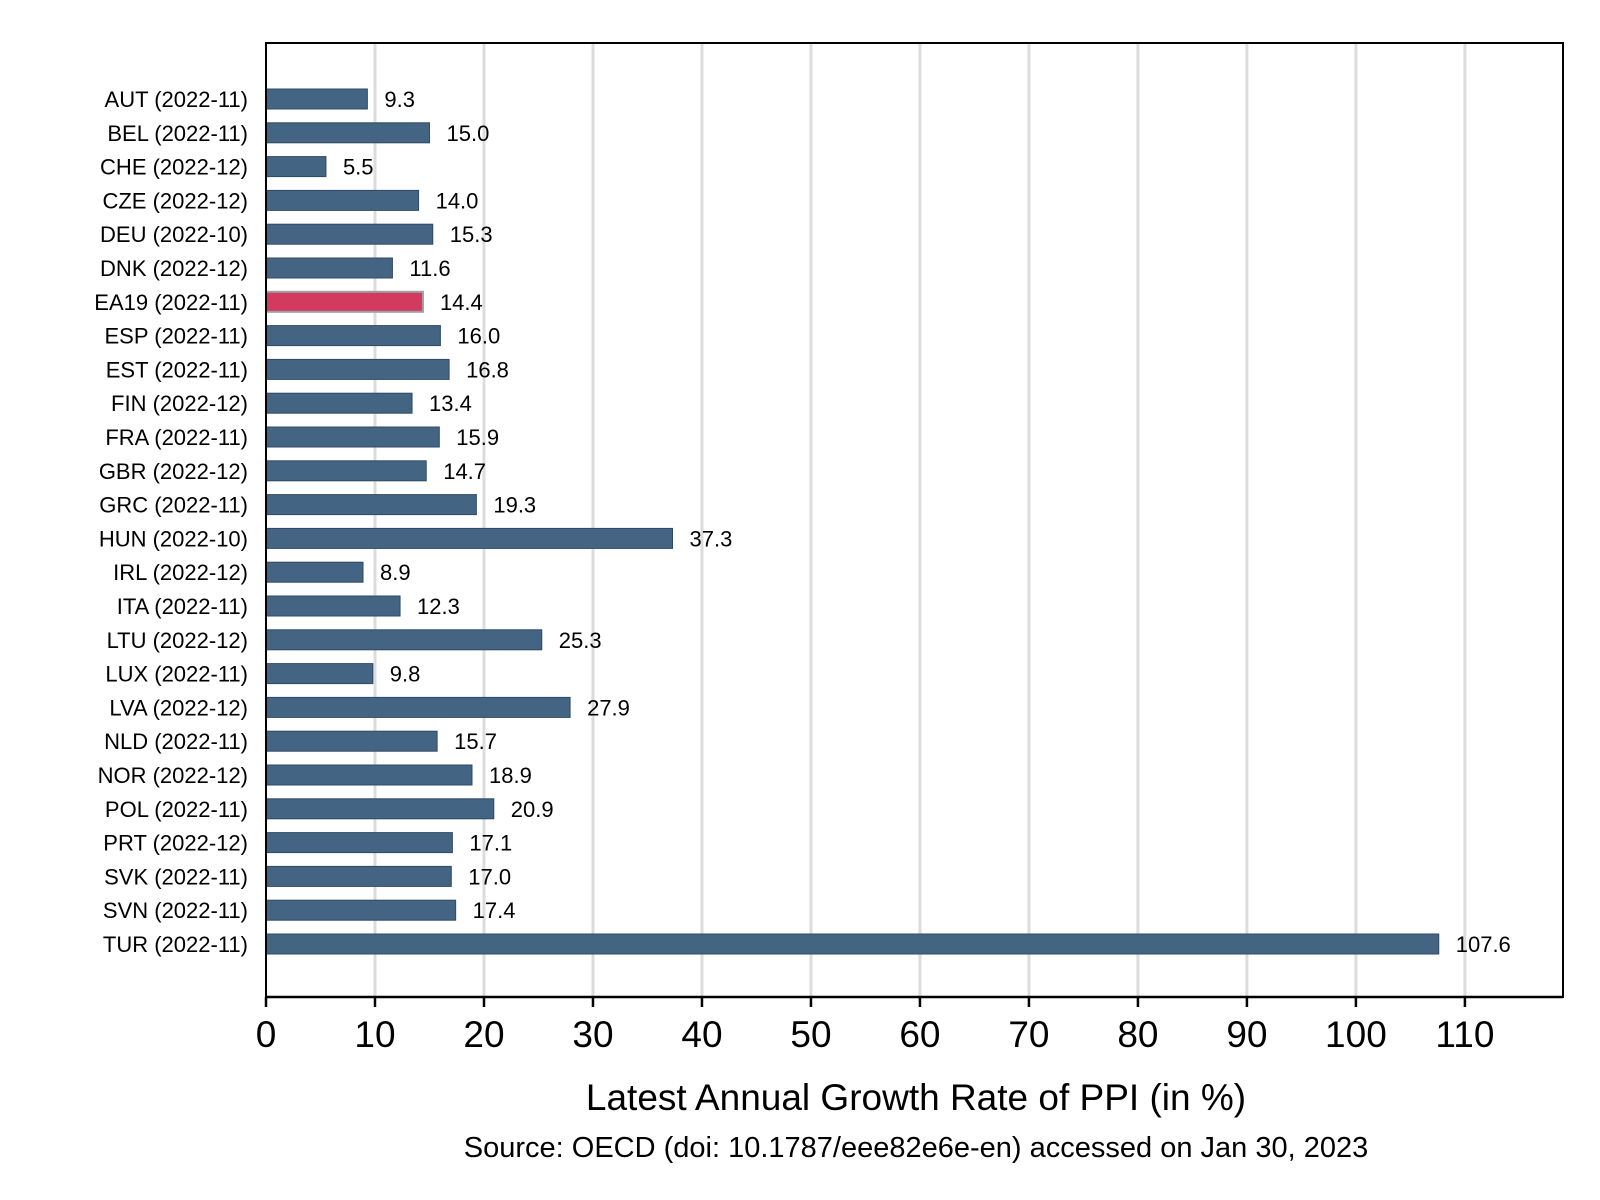 This screenshot has height=1200, width=1600. What do you see at coordinates (475, 741) in the screenshot?
I see `value-label: 15.7` at bounding box center [475, 741].